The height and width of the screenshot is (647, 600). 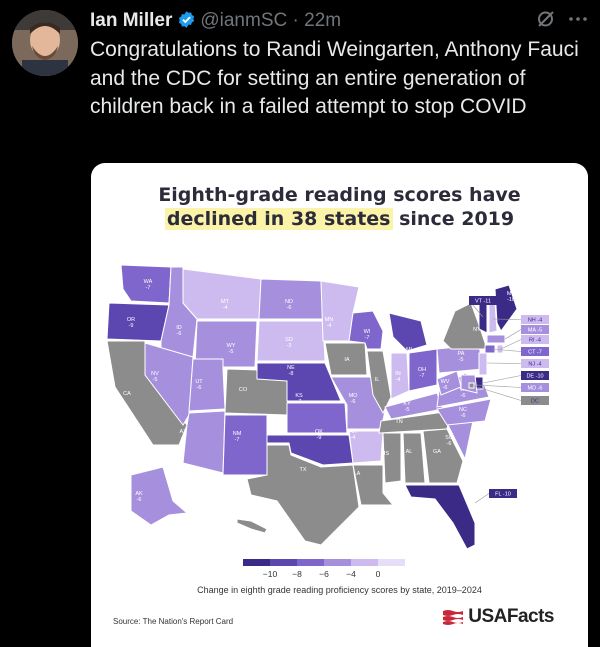 What do you see at coordinates (354, 396) in the screenshot?
I see `state-label-mo: MO` at bounding box center [354, 396].